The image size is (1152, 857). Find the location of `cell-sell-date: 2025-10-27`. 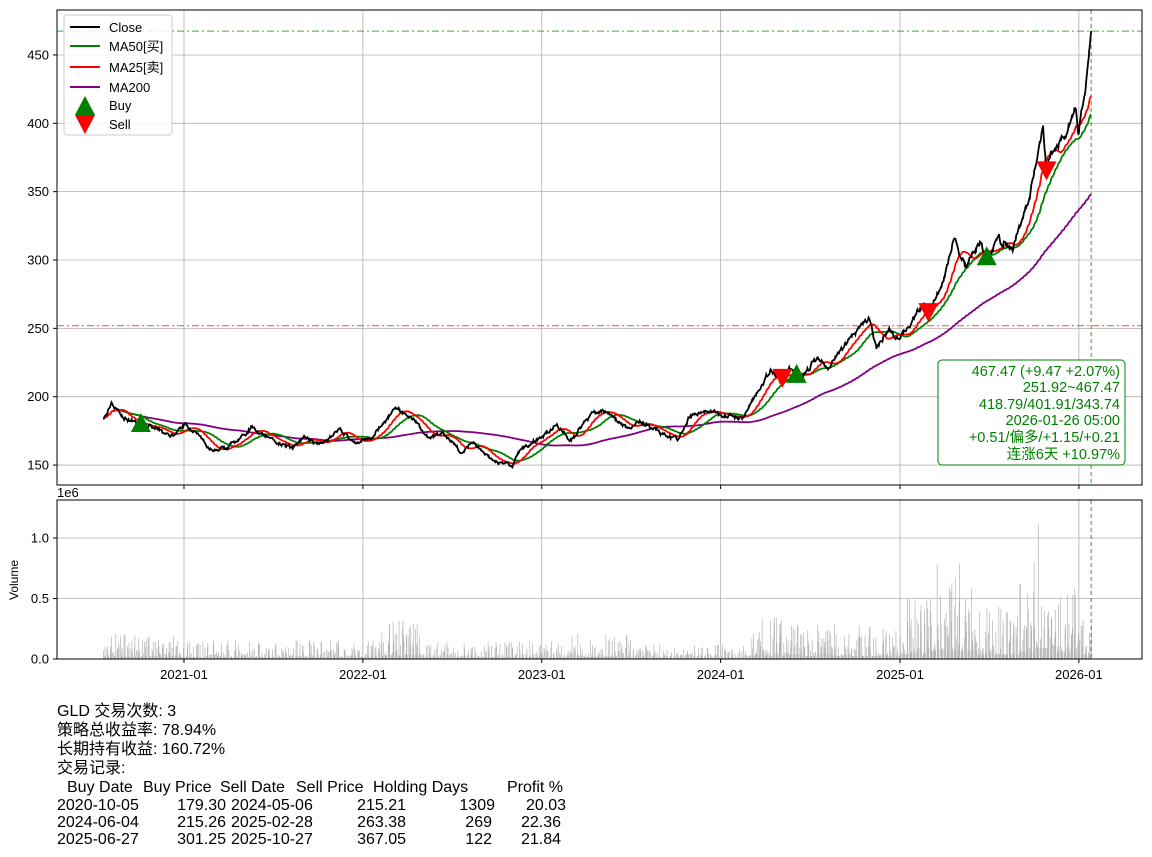

cell-sell-date: 2025-10-27 is located at coordinates (272, 839).